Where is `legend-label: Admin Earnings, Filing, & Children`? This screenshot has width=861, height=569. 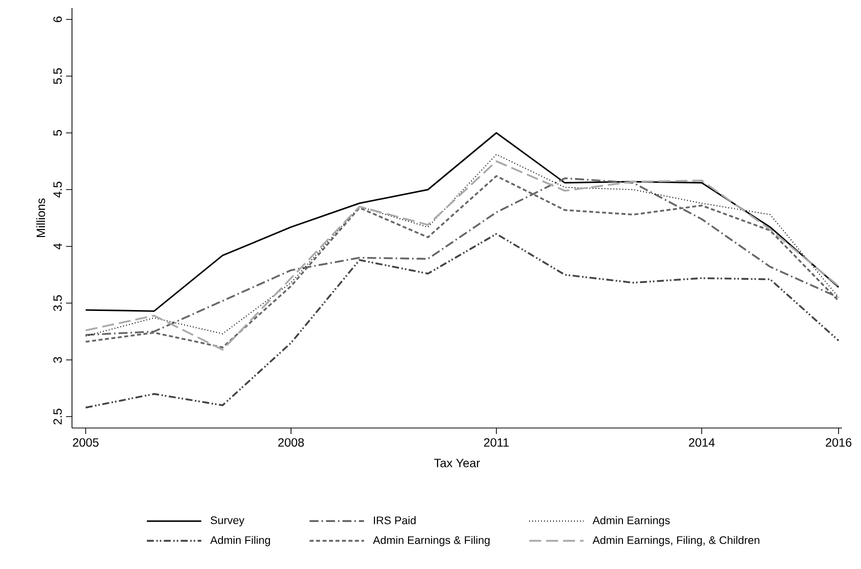
legend-label: Admin Earnings, Filing, & Children is located at coordinates (676, 541).